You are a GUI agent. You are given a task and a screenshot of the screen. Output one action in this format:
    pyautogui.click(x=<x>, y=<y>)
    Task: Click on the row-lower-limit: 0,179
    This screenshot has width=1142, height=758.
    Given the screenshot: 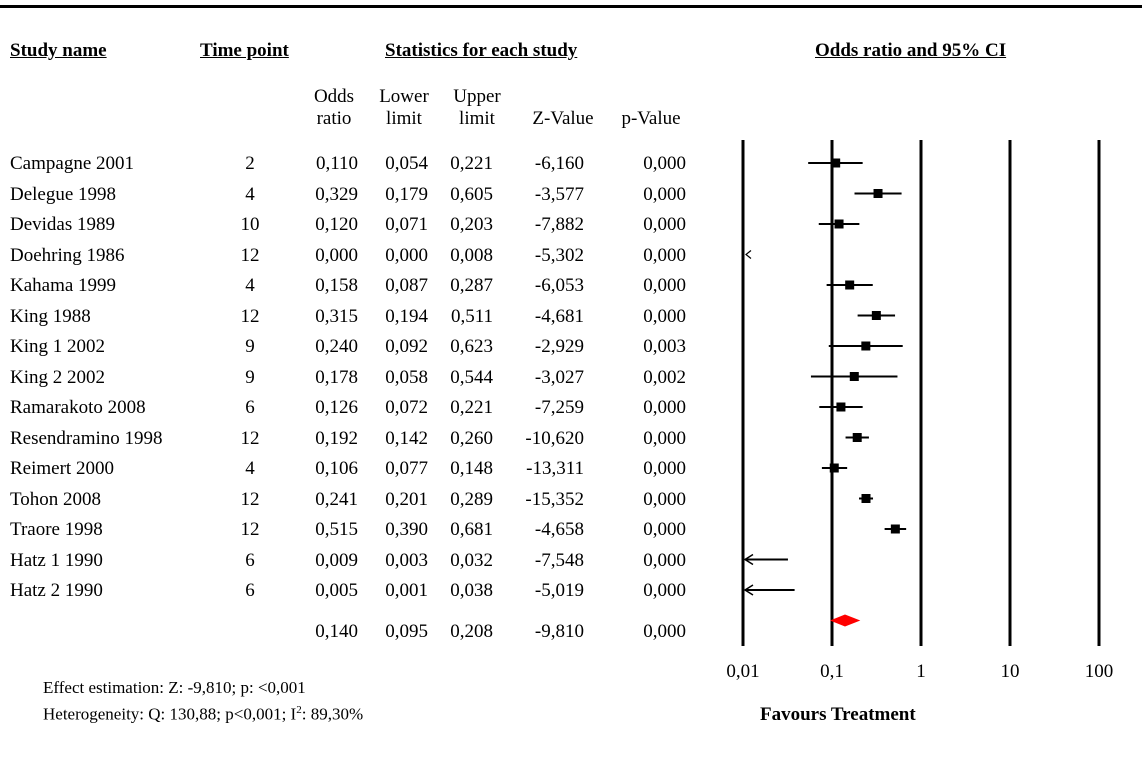 What is the action you would take?
    pyautogui.click(x=406, y=194)
    